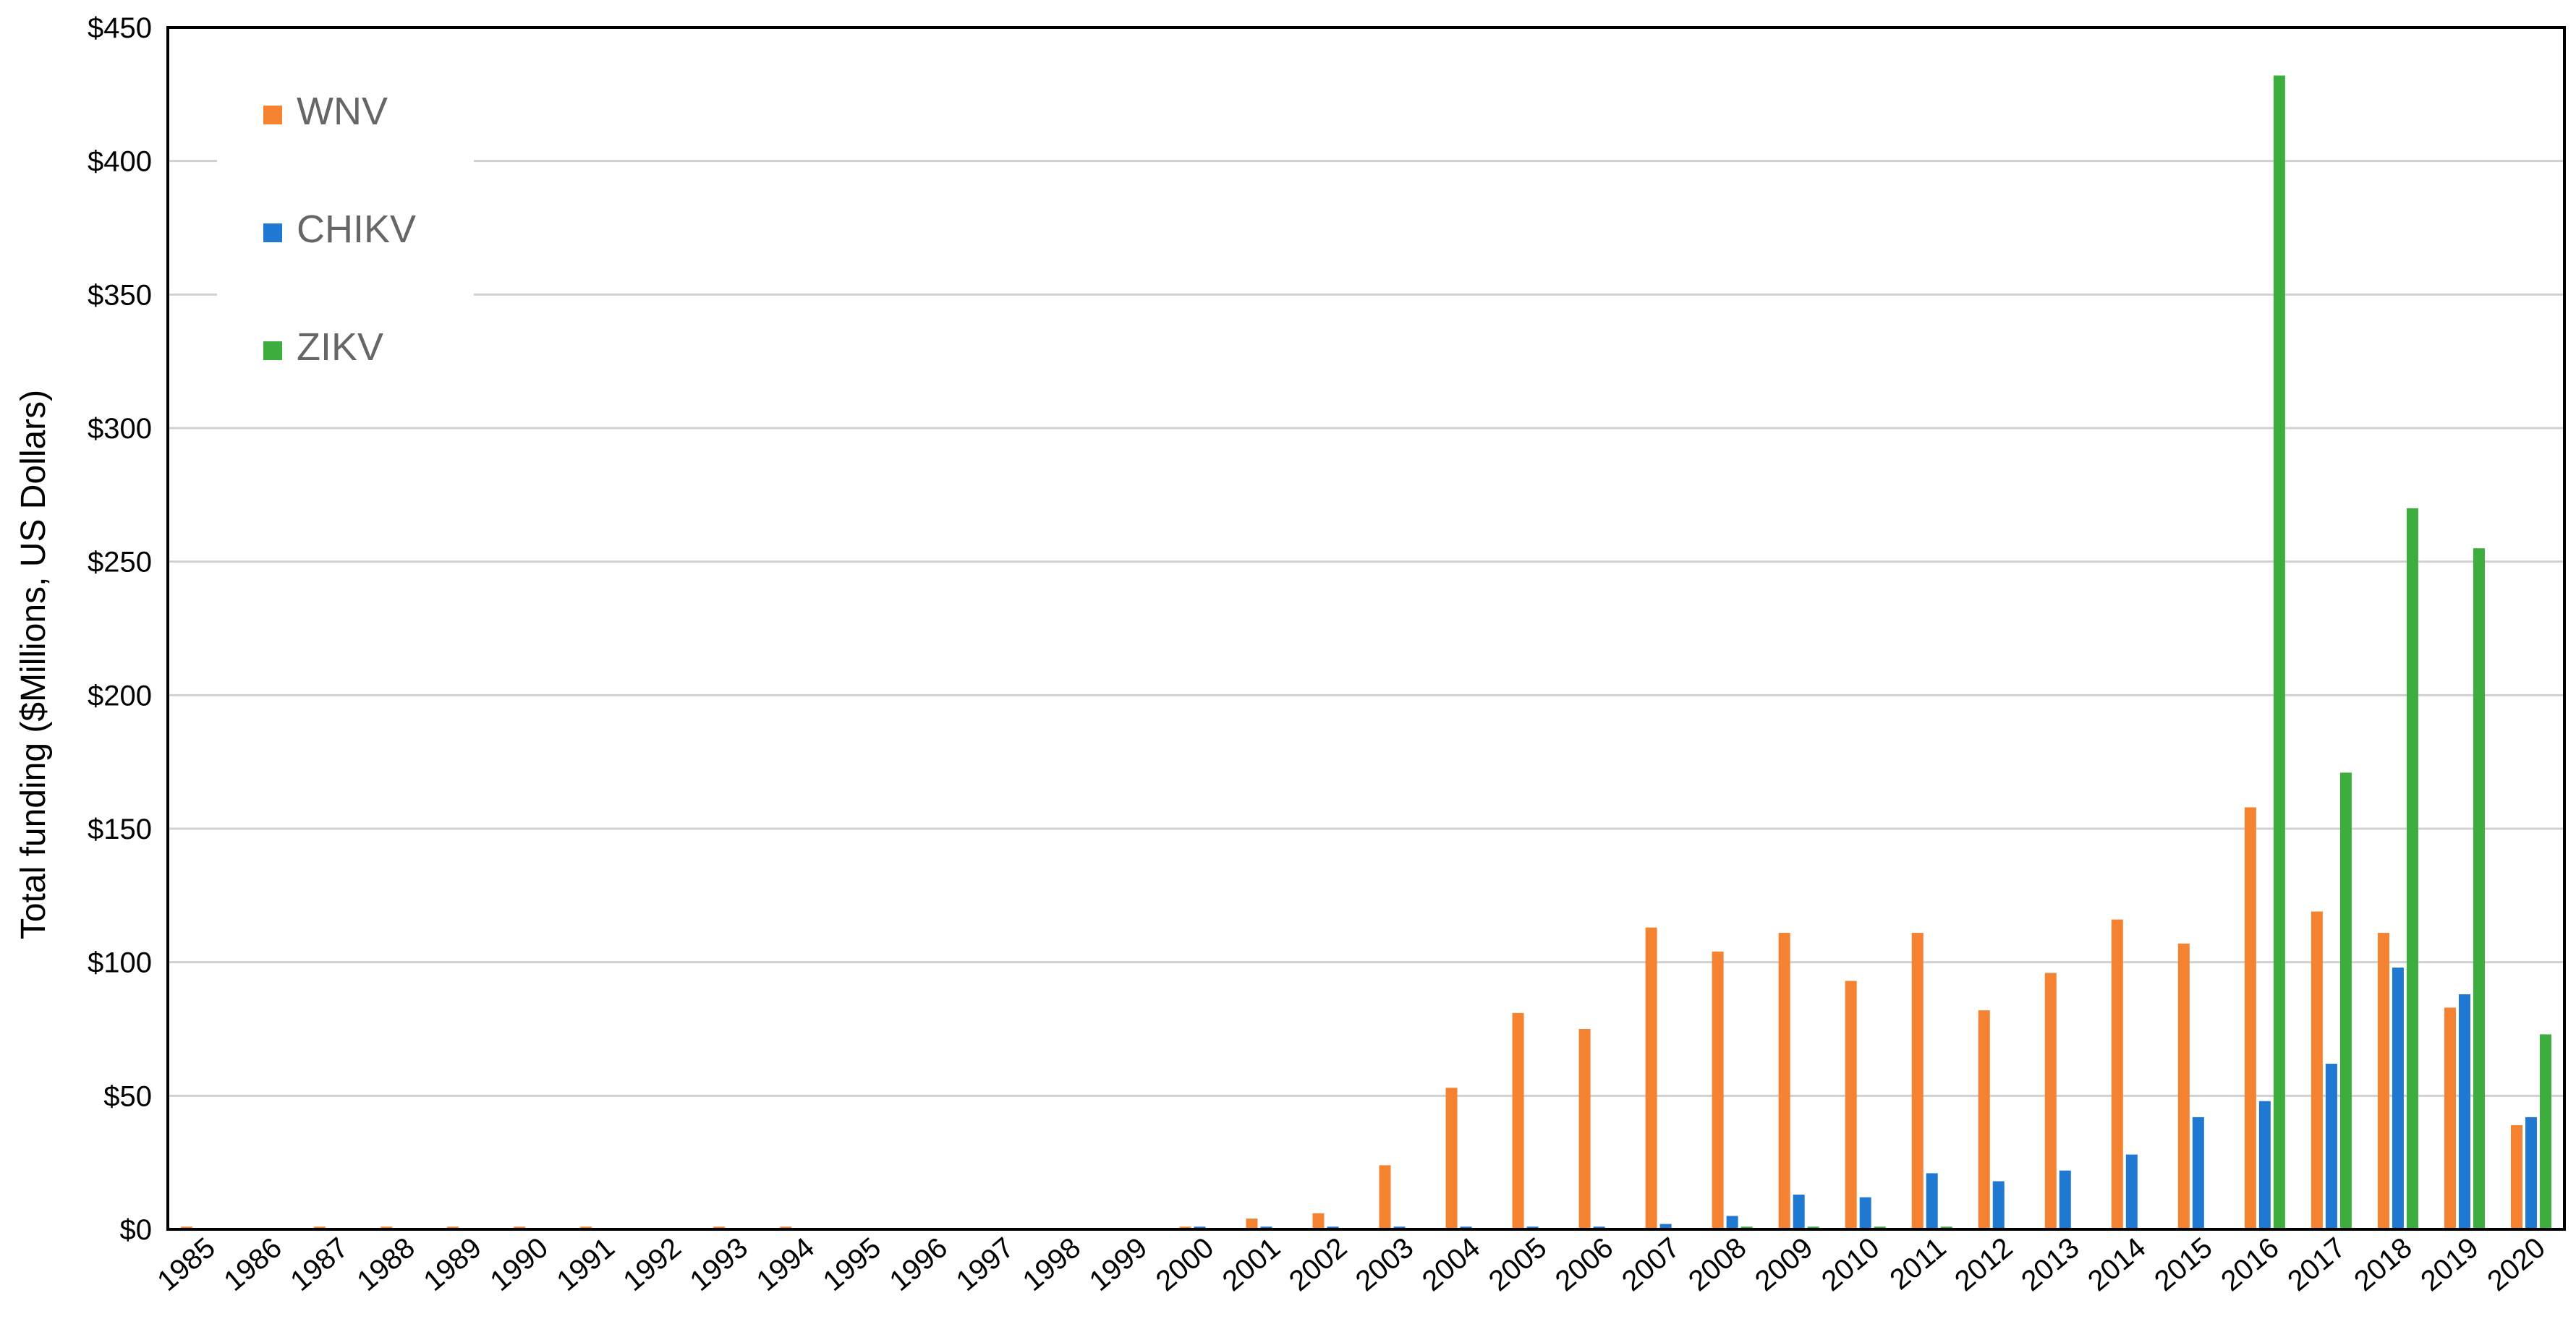 The width and height of the screenshot is (2576, 1332). What do you see at coordinates (2398, 1099) in the screenshot?
I see `bar-chikv-2018` at bounding box center [2398, 1099].